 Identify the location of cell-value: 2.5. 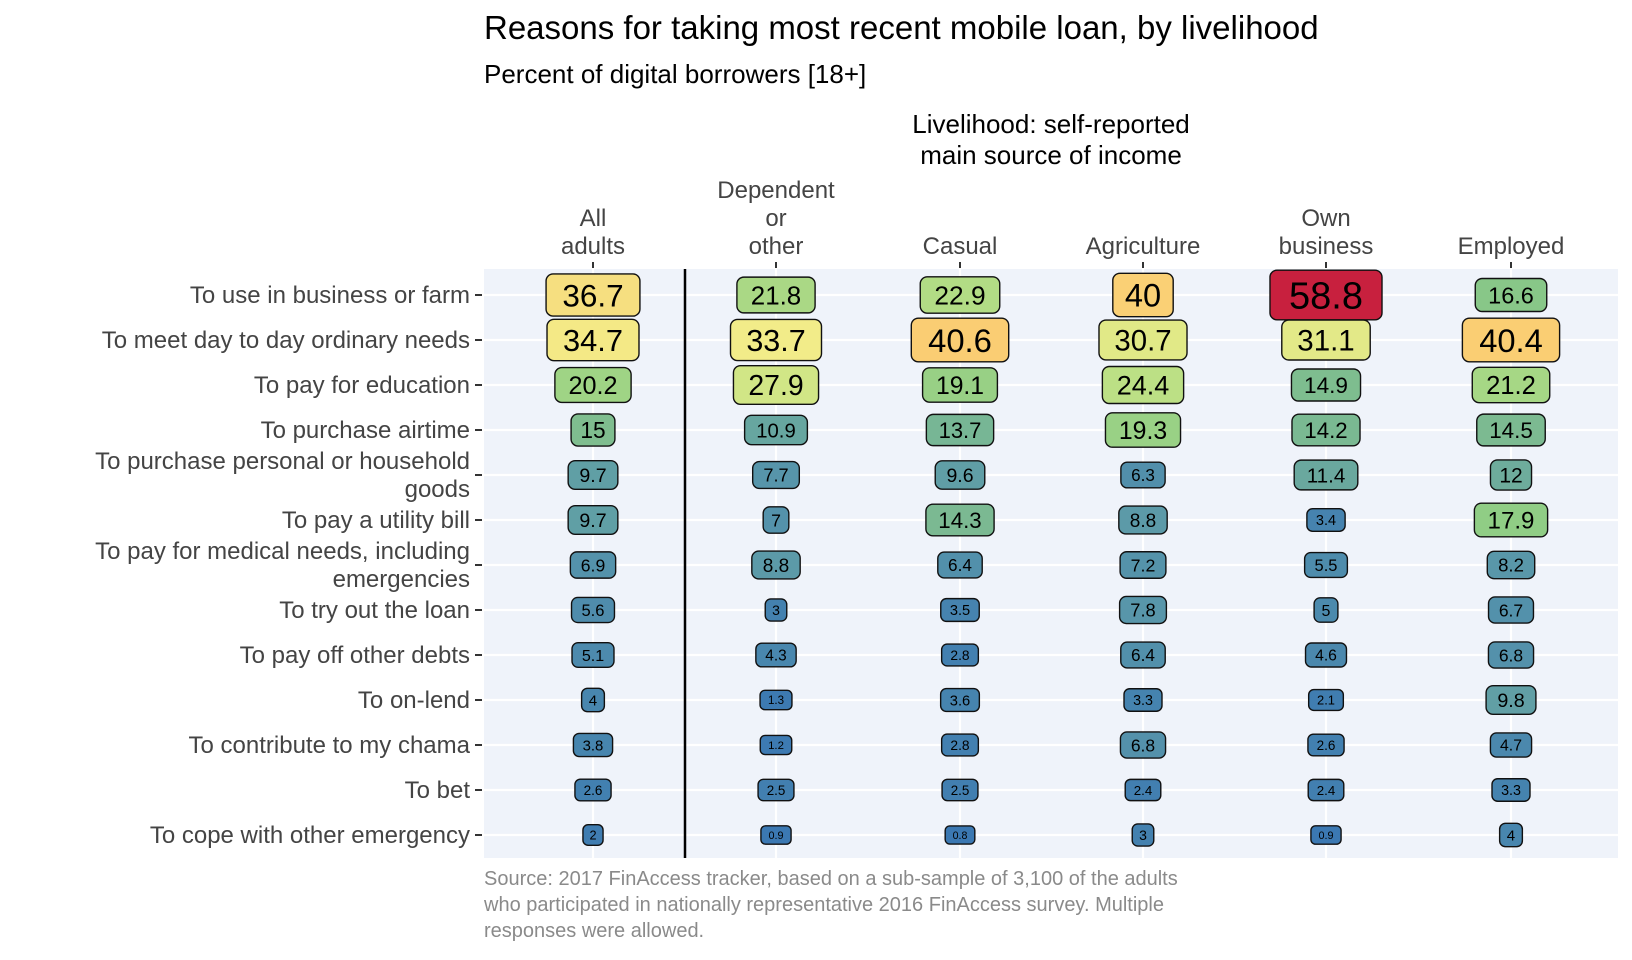
(776, 790).